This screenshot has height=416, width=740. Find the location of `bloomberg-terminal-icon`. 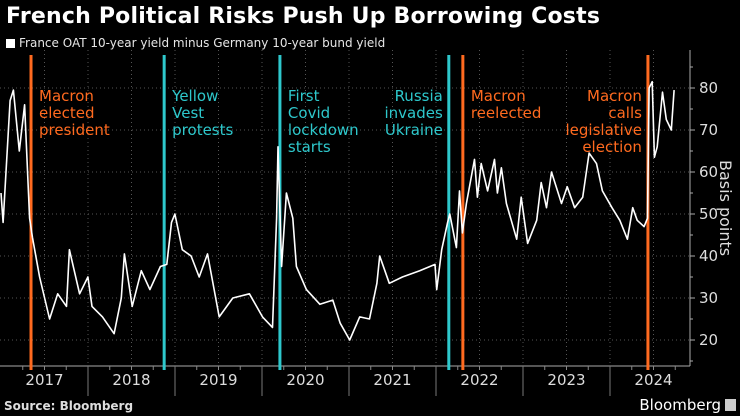

bloomberg-terminal-icon is located at coordinates (730, 405).